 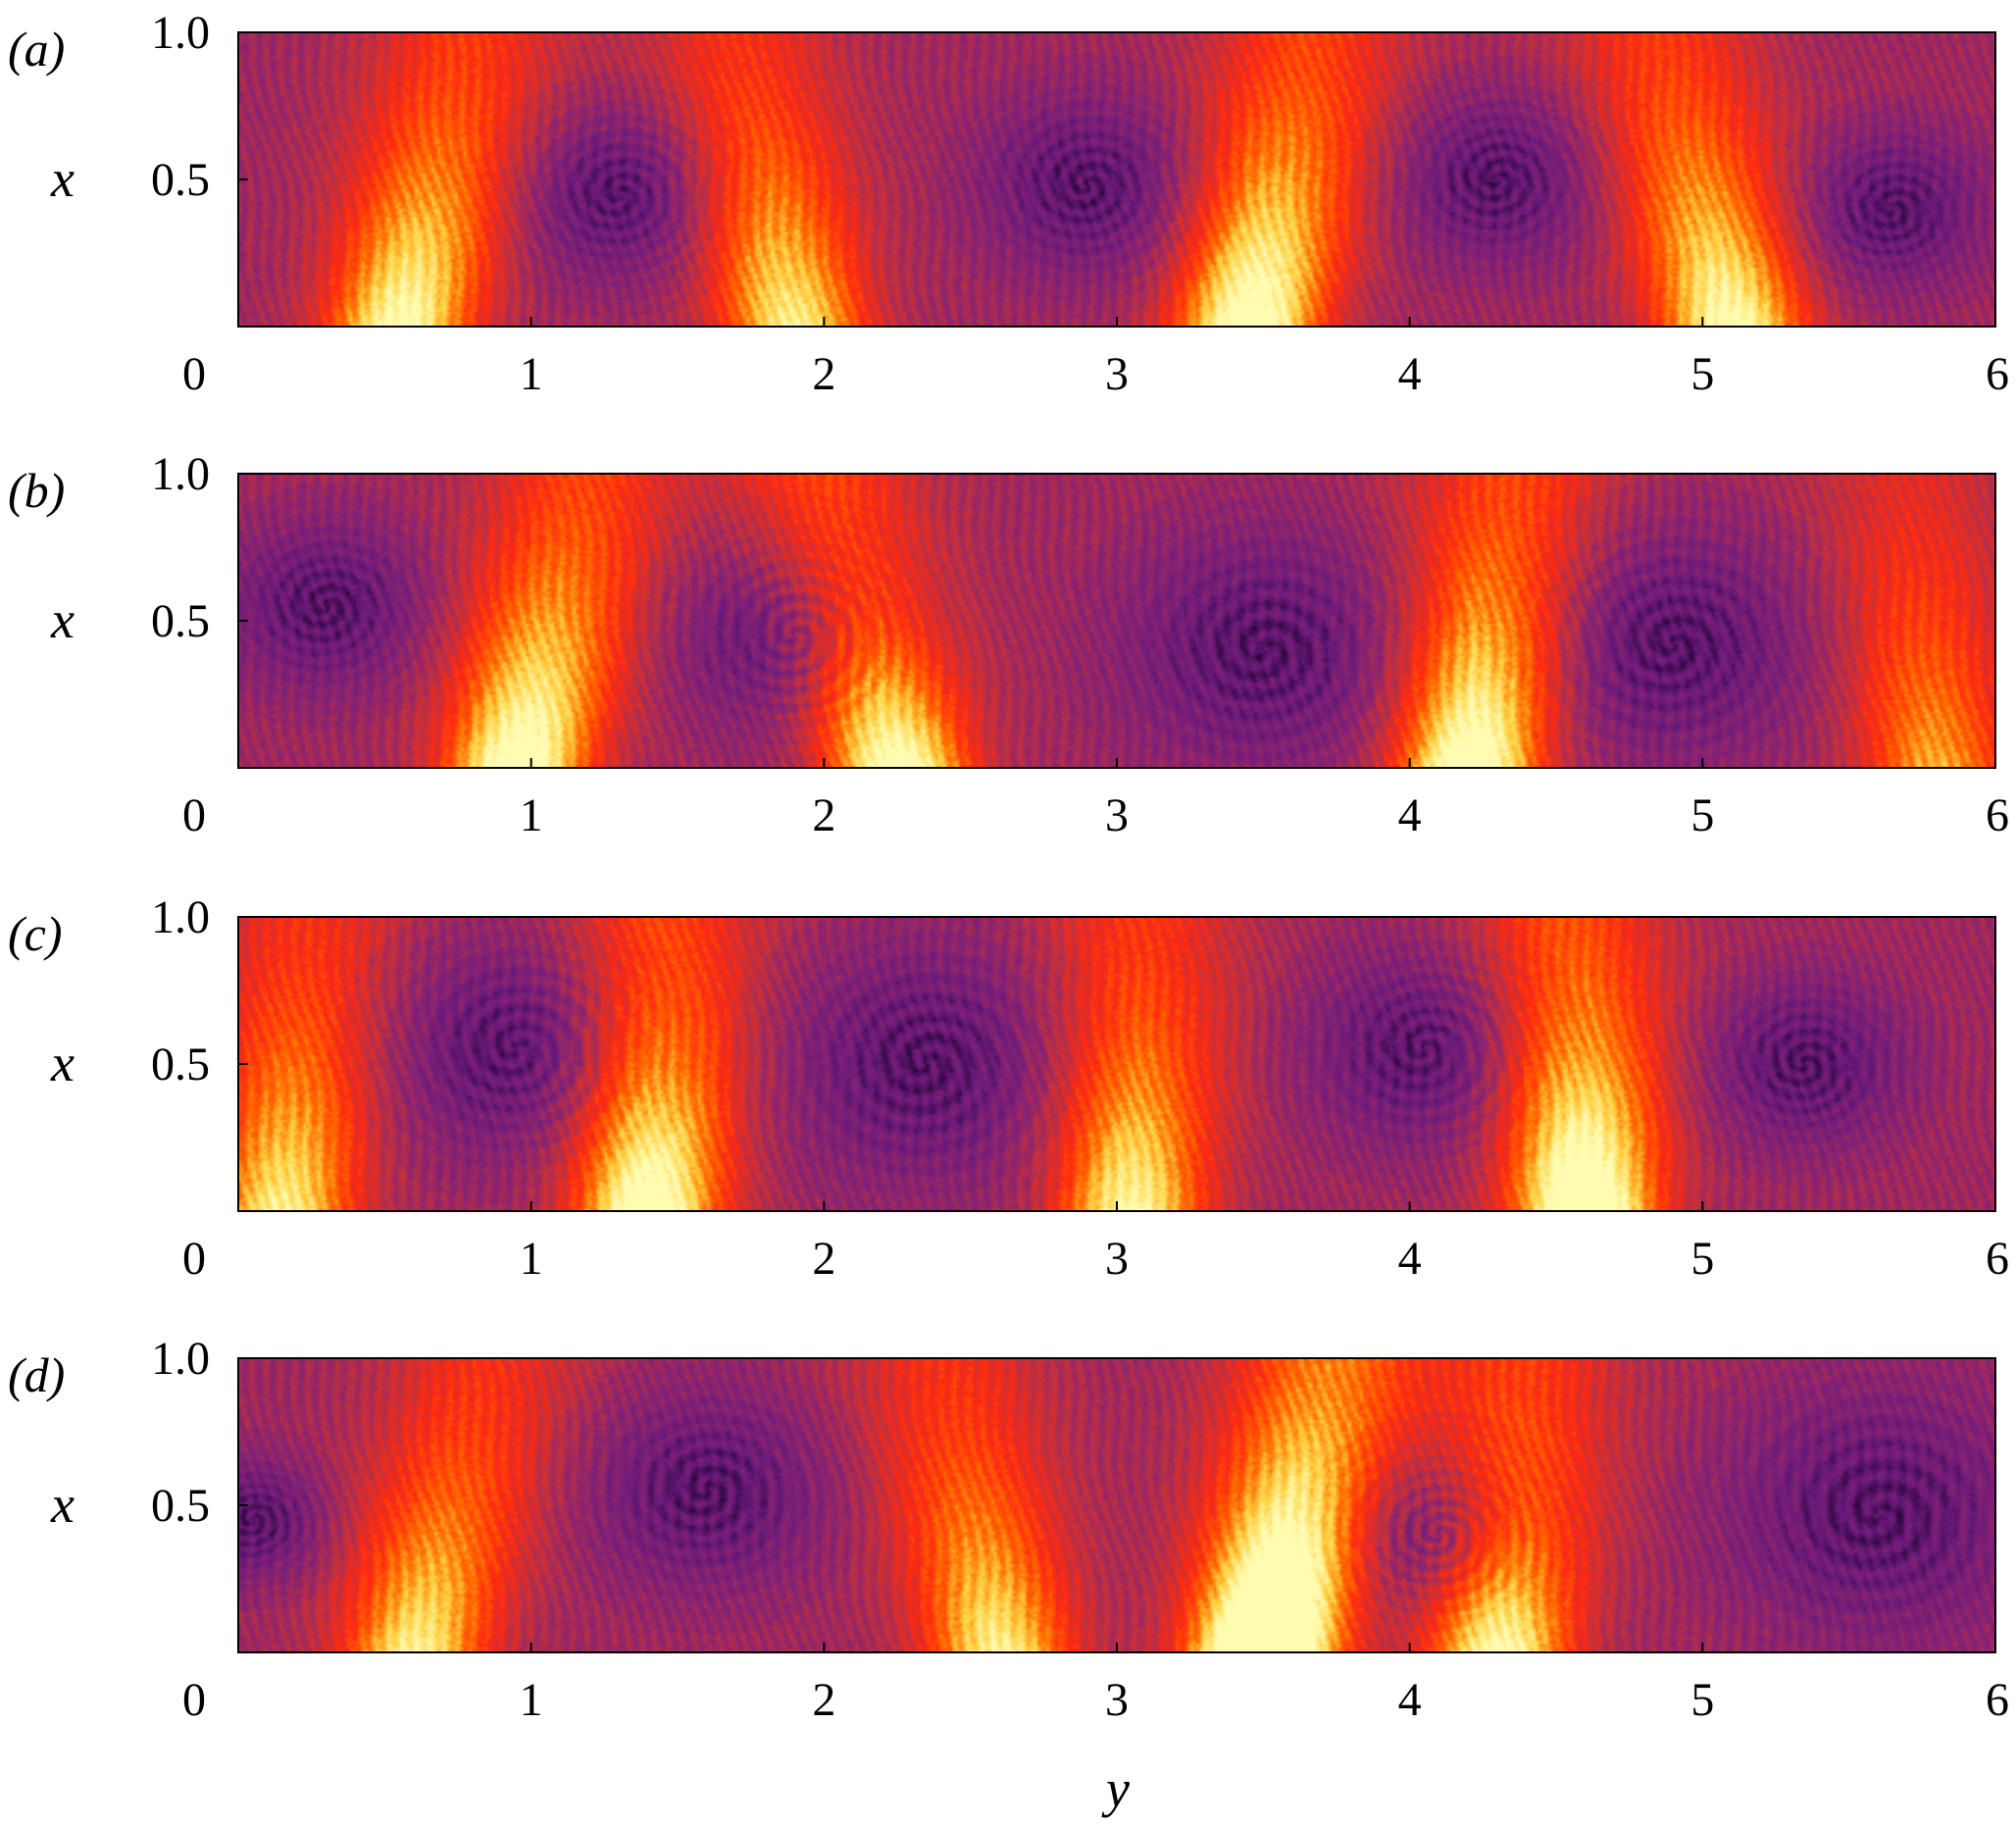 I want to click on panel-label: (a), so click(x=36, y=49).